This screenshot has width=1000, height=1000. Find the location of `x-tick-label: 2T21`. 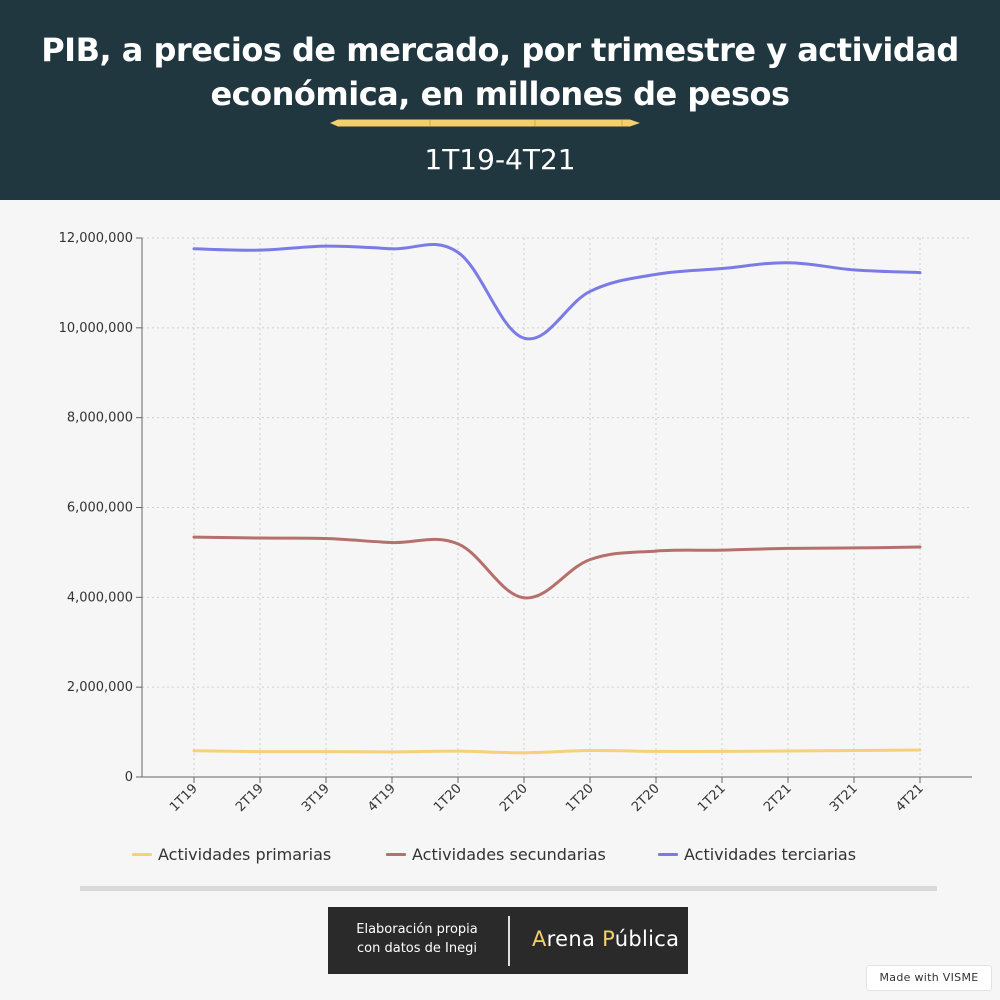

x-tick-label: 2T21 is located at coordinates (778, 798).